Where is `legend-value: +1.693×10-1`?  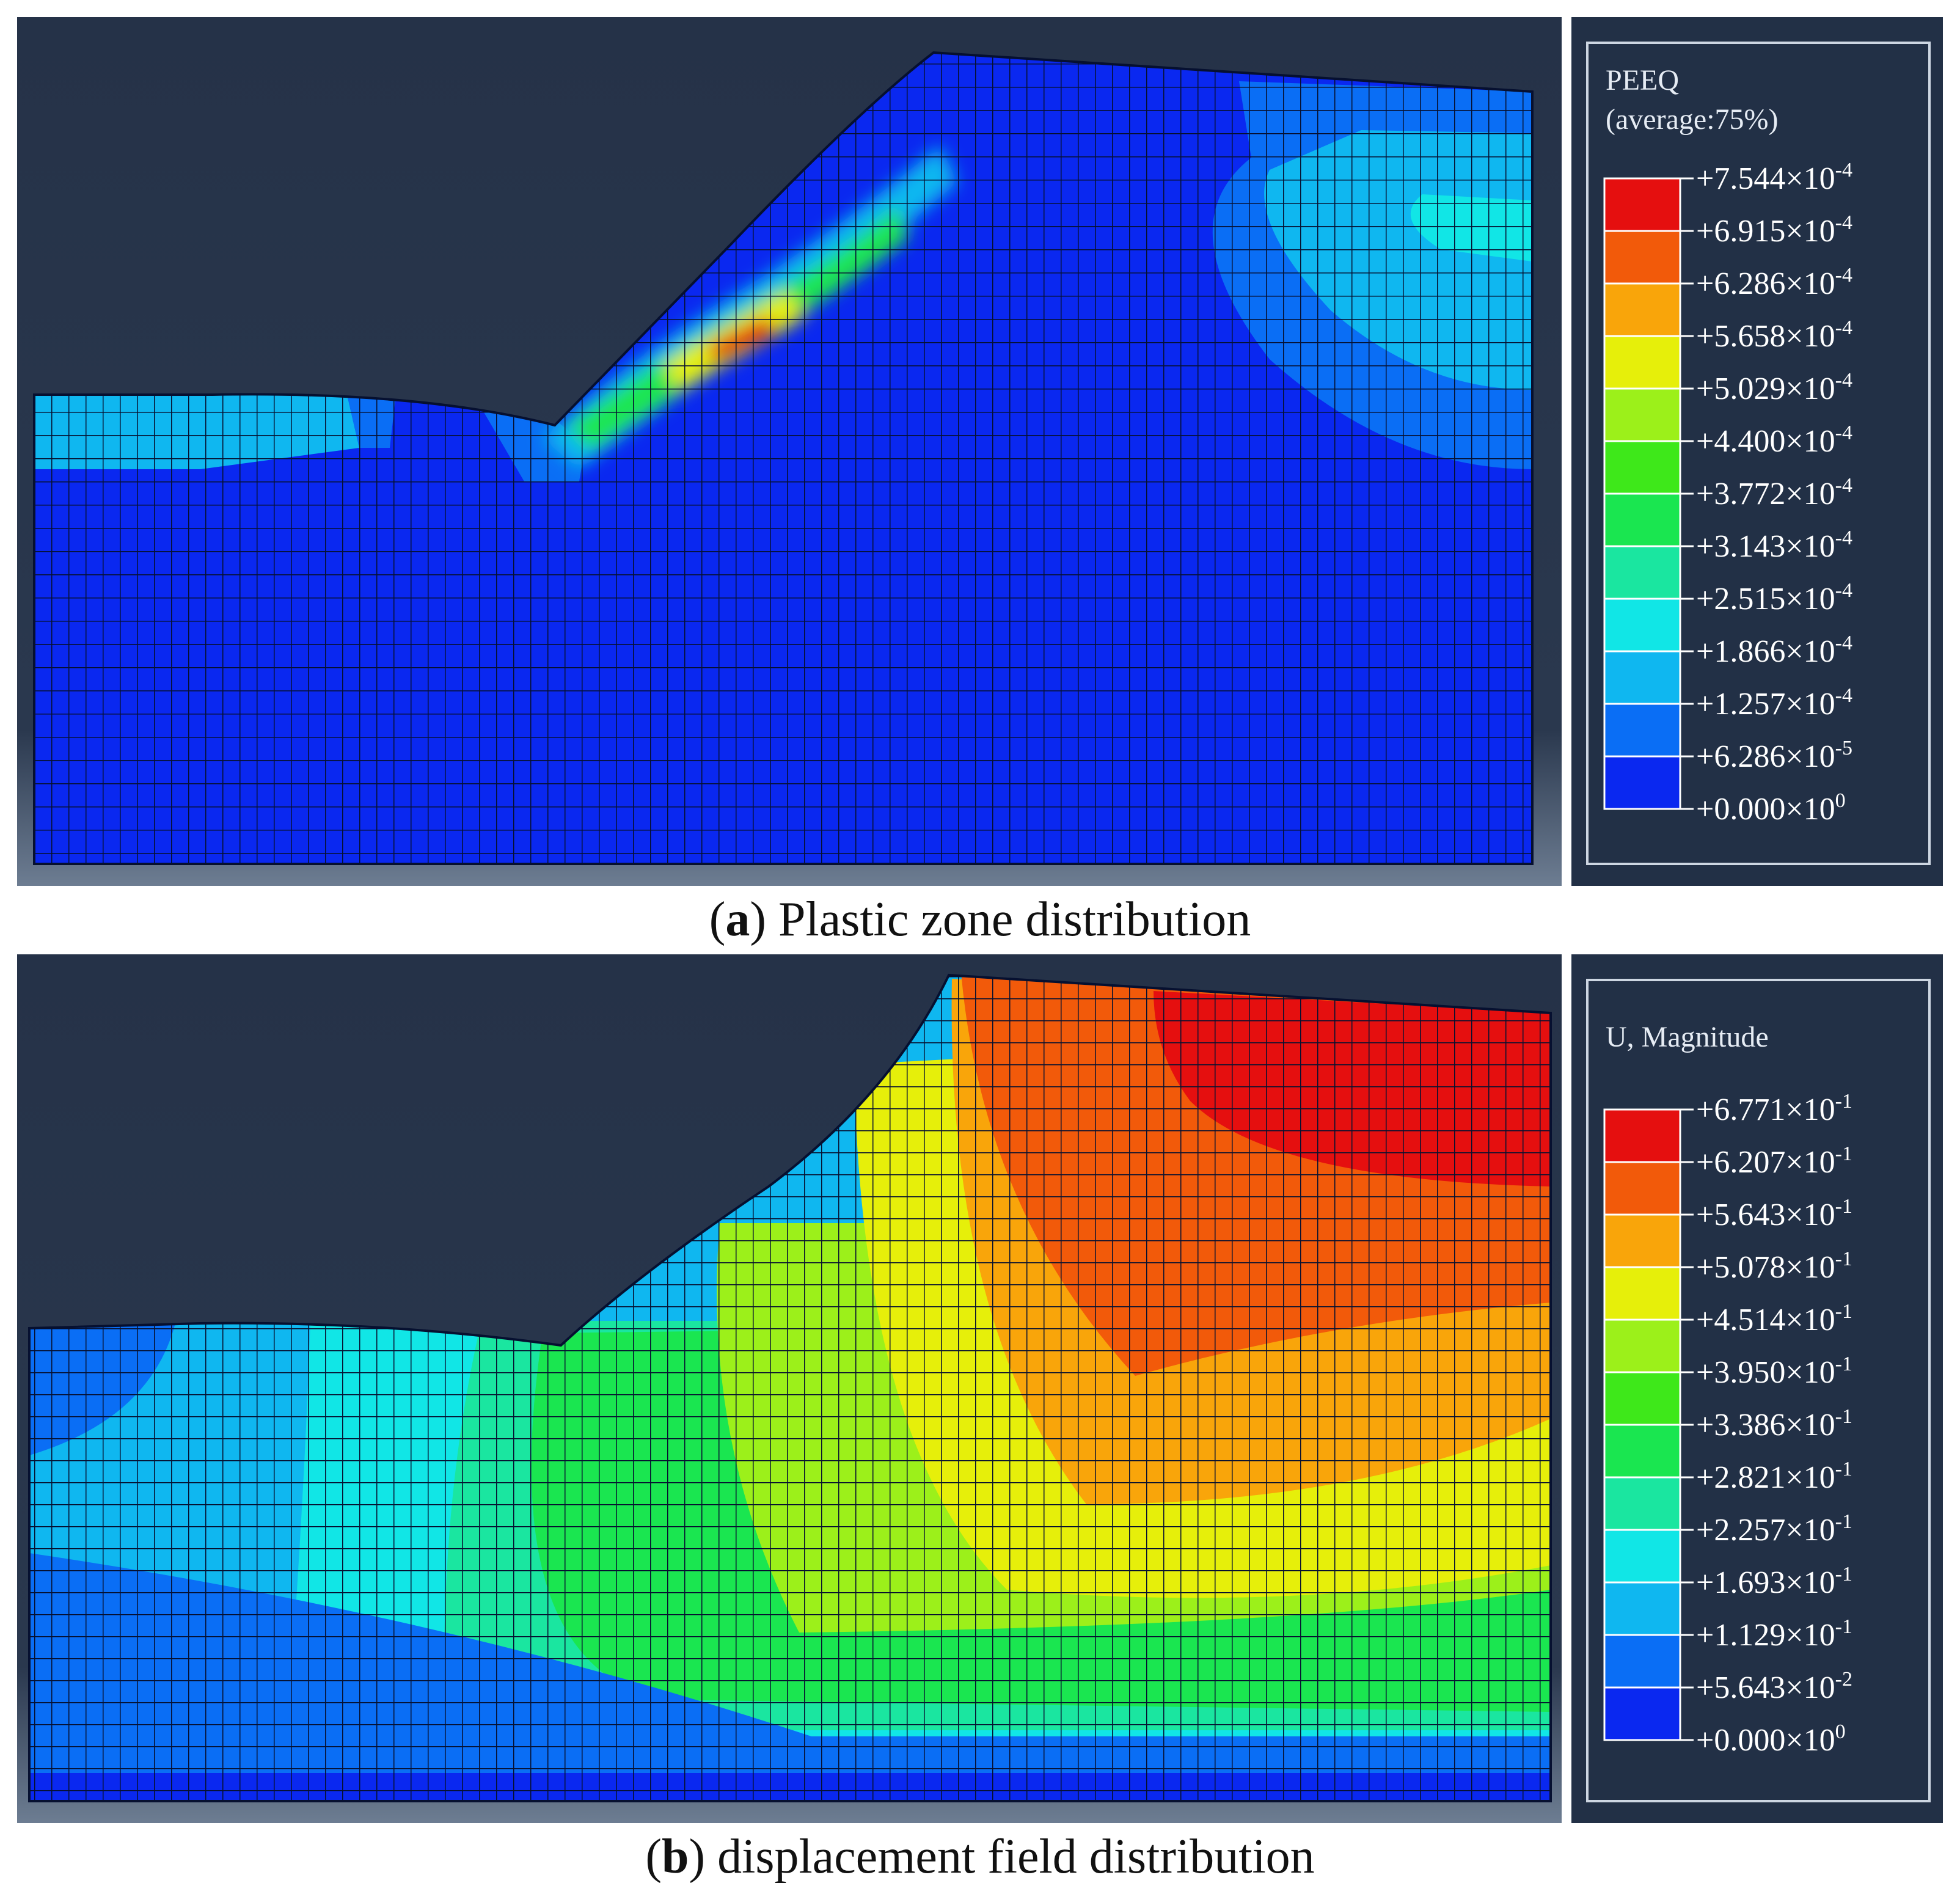 legend-value: +1.693×10-1 is located at coordinates (1774, 1581).